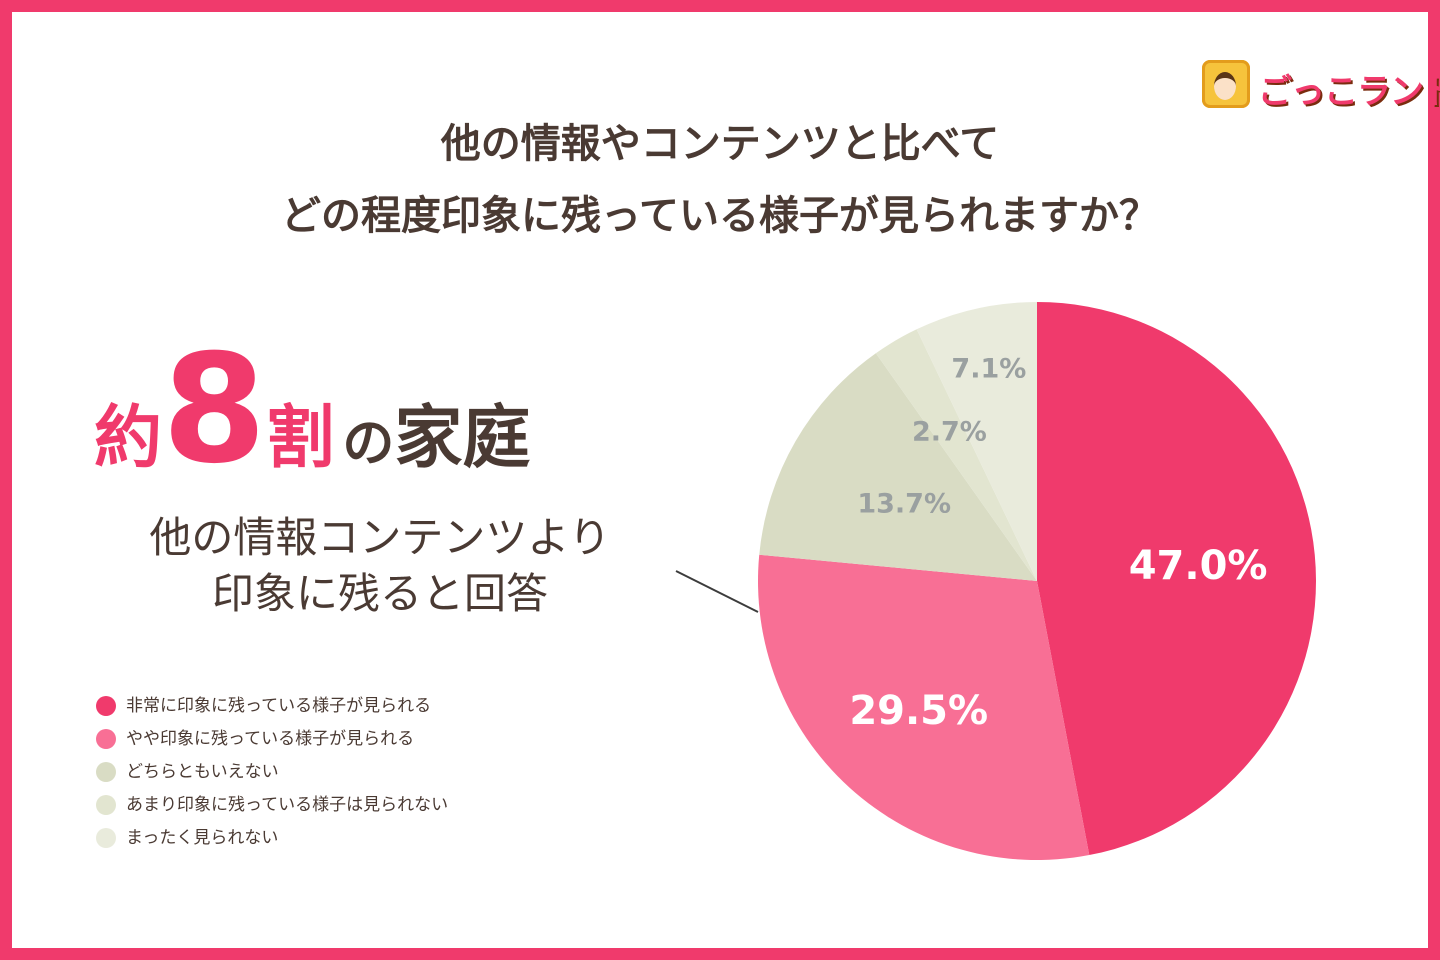 This screenshot has width=1440, height=960. What do you see at coordinates (270, 739) in the screenshot?
I see `legend-label: やや印象に残っている様子が見られる` at bounding box center [270, 739].